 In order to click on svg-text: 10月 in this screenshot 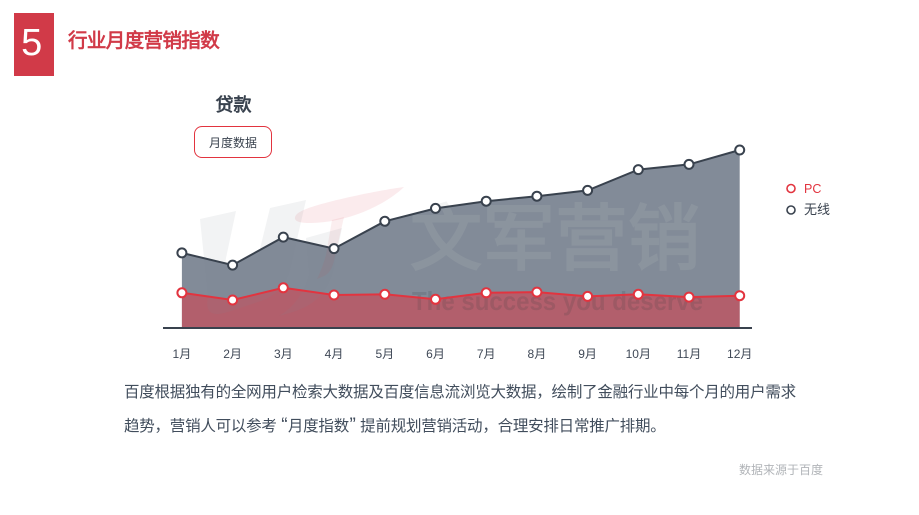, I will do `click(638, 354)`.